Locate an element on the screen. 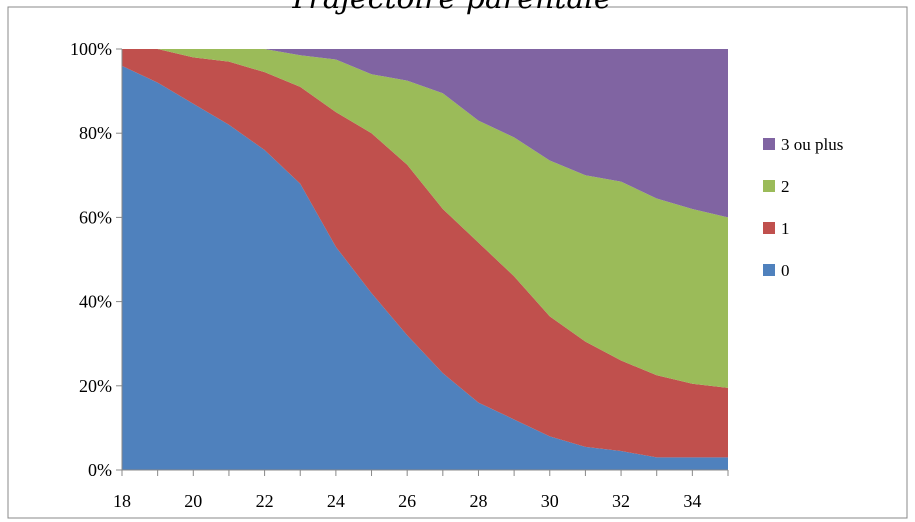 This screenshot has height=522, width=915. x-tick-label: 26 is located at coordinates (407, 501).